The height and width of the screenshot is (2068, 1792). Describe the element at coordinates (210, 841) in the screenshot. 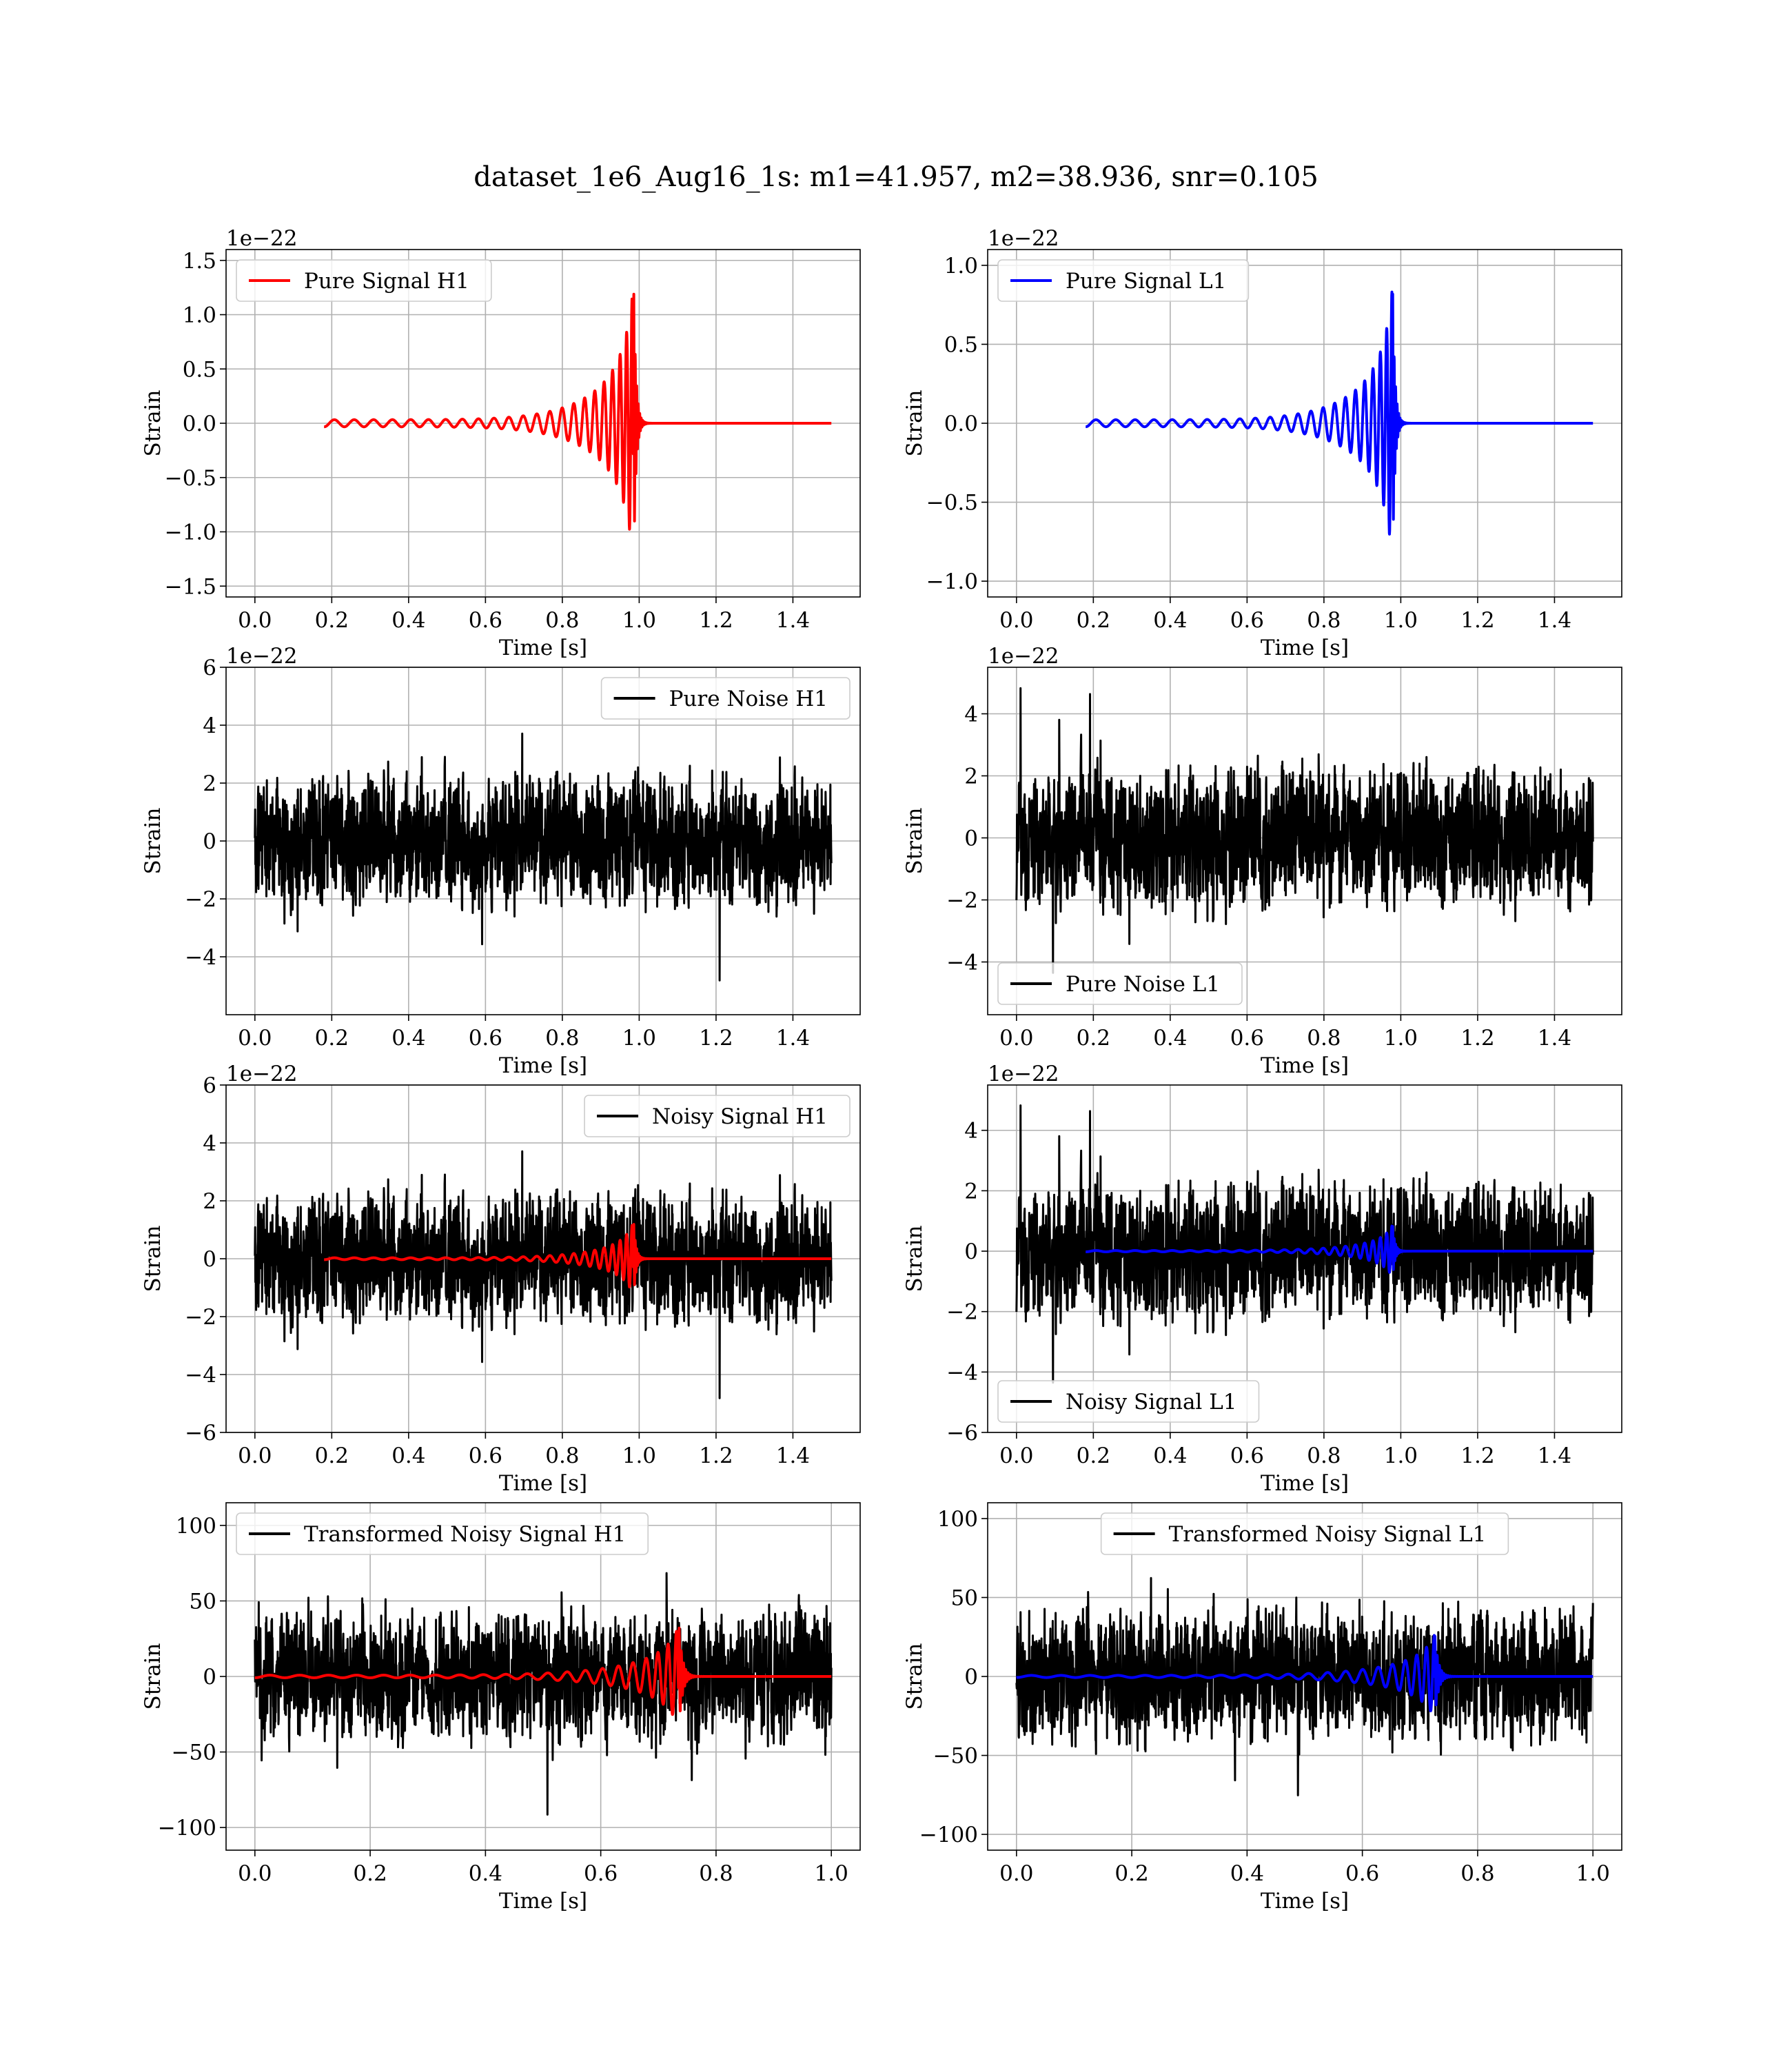

I see `y-tick-label: 0` at that location.